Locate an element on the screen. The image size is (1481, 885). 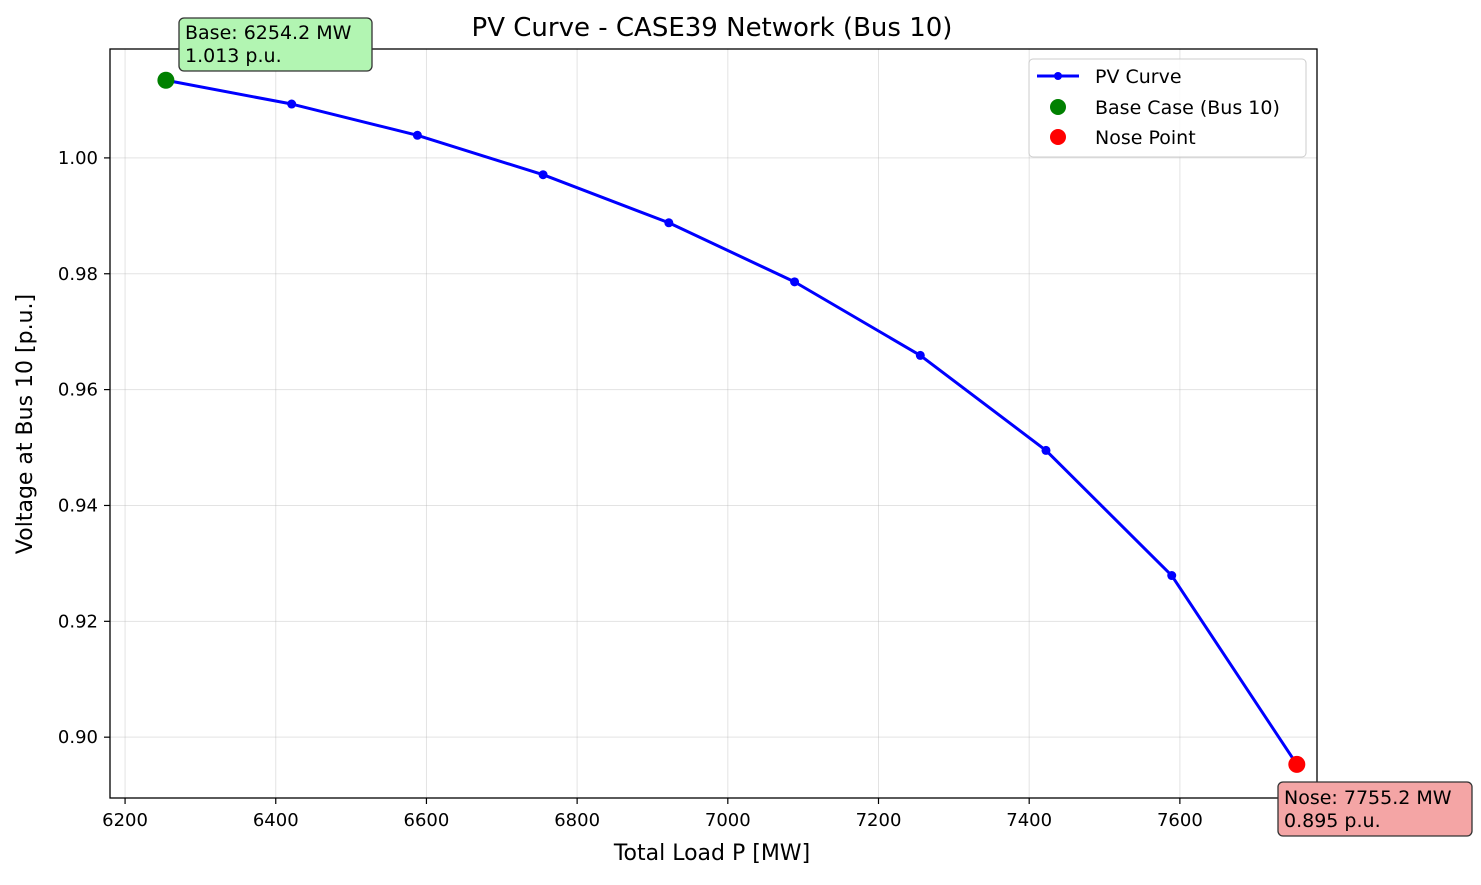
base-annotation-line1: Base: 6254.2 MW is located at coordinates (268, 33).